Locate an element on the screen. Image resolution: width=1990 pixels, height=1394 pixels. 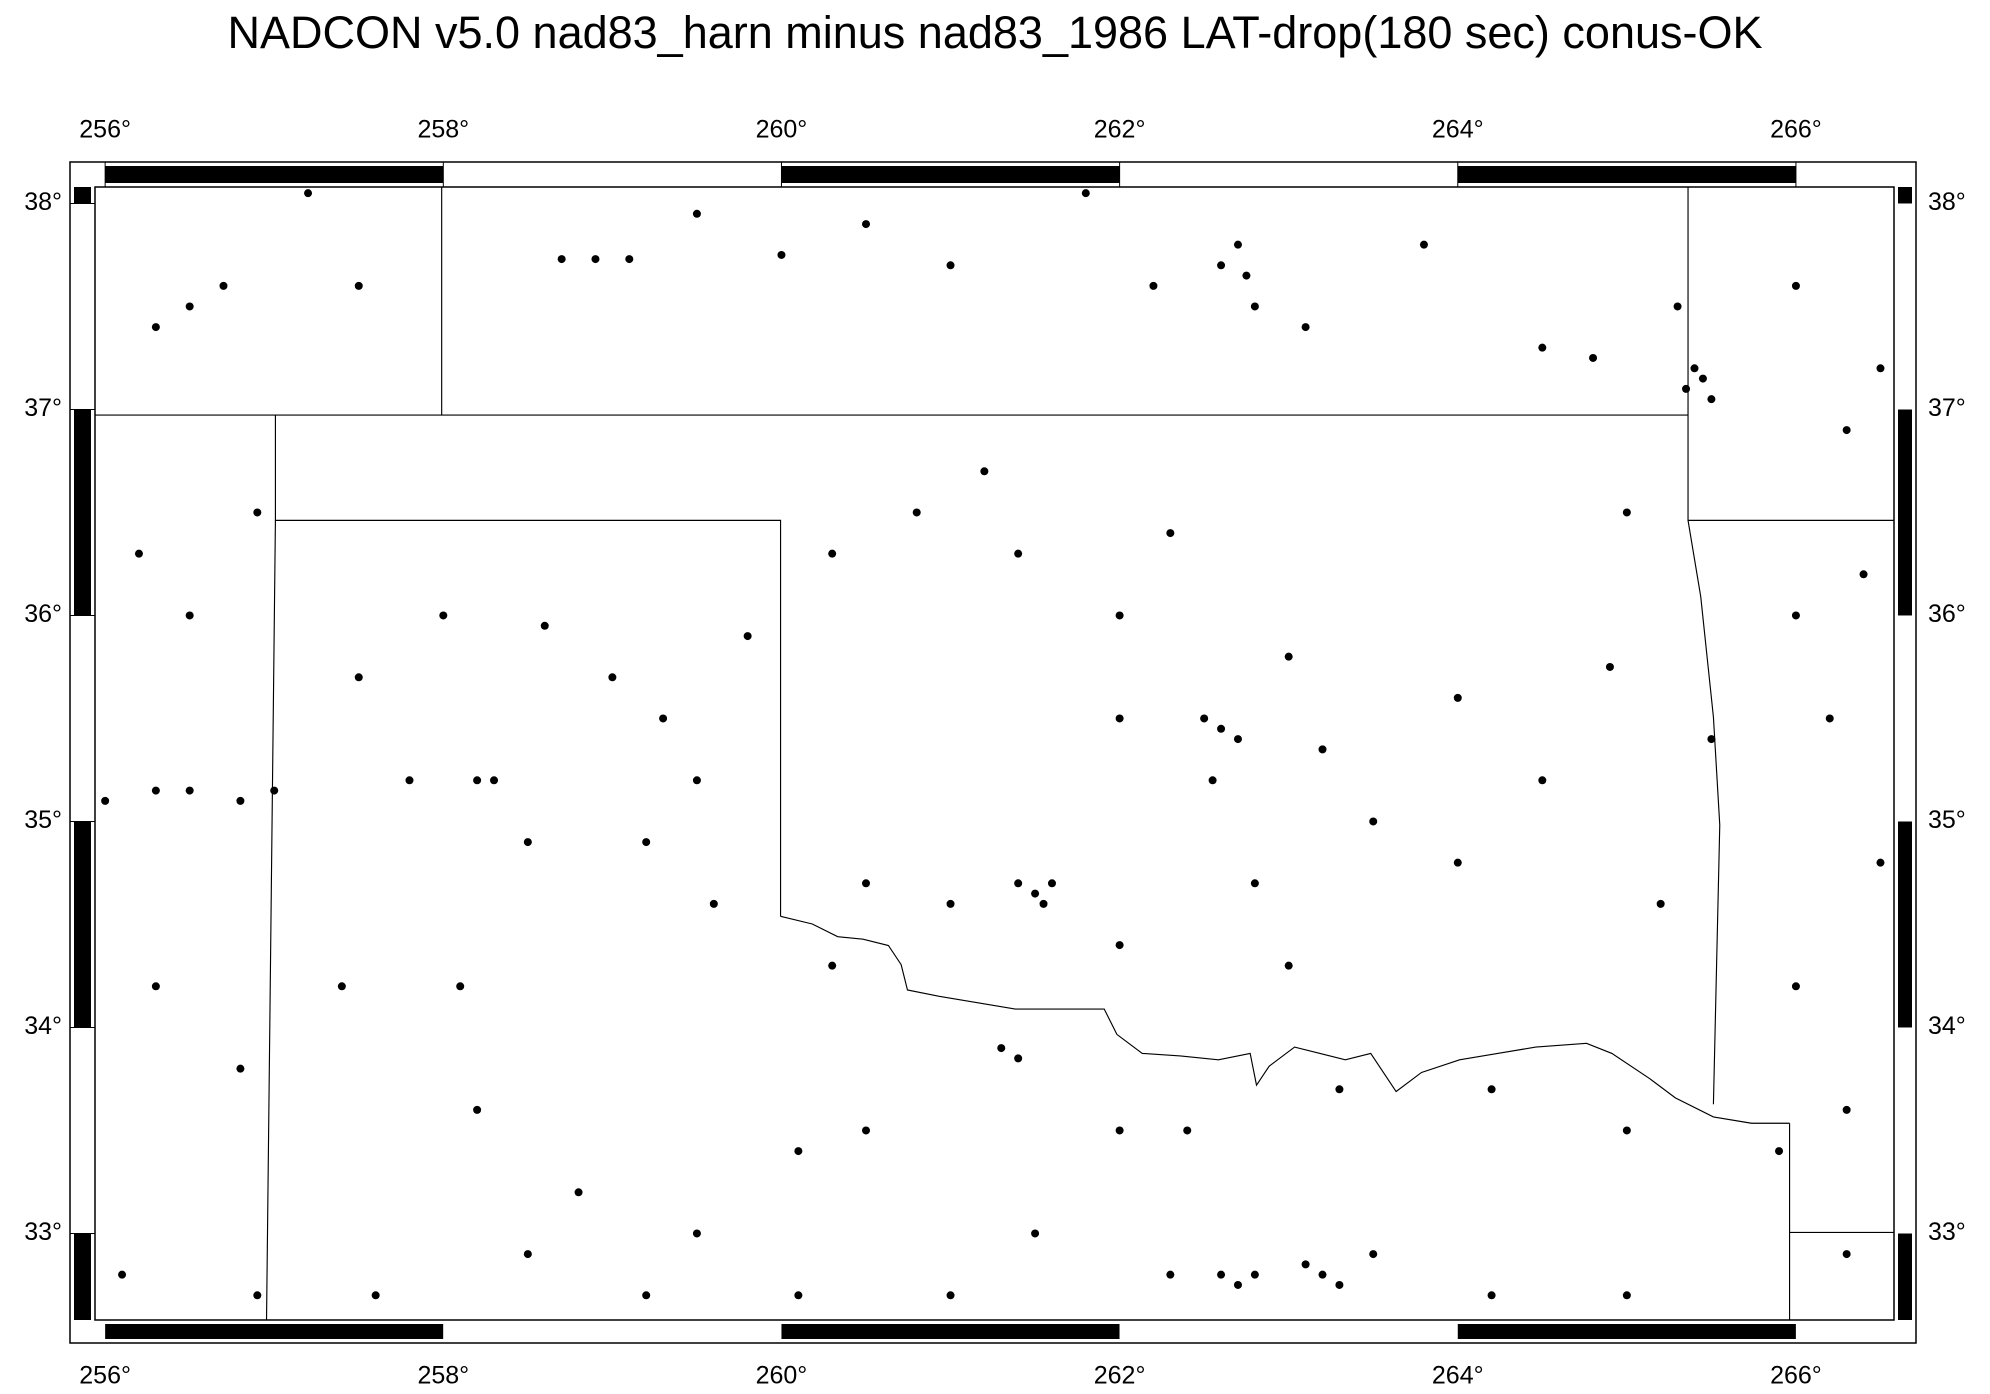
x-tick-label: 264° is located at coordinates (1458, 130).